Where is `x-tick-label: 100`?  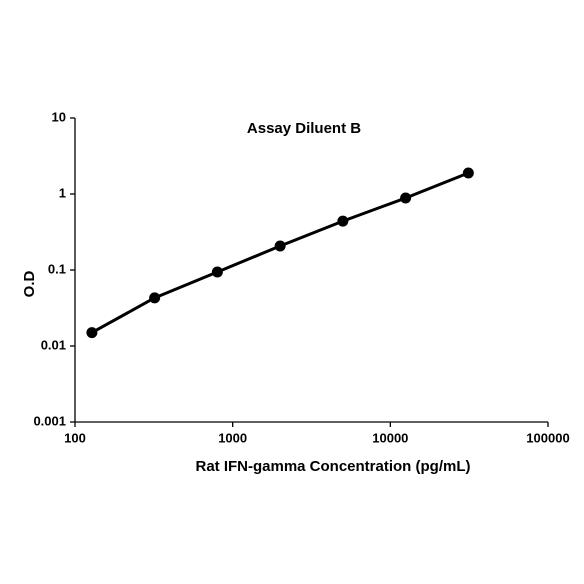 x-tick-label: 100 is located at coordinates (75, 437).